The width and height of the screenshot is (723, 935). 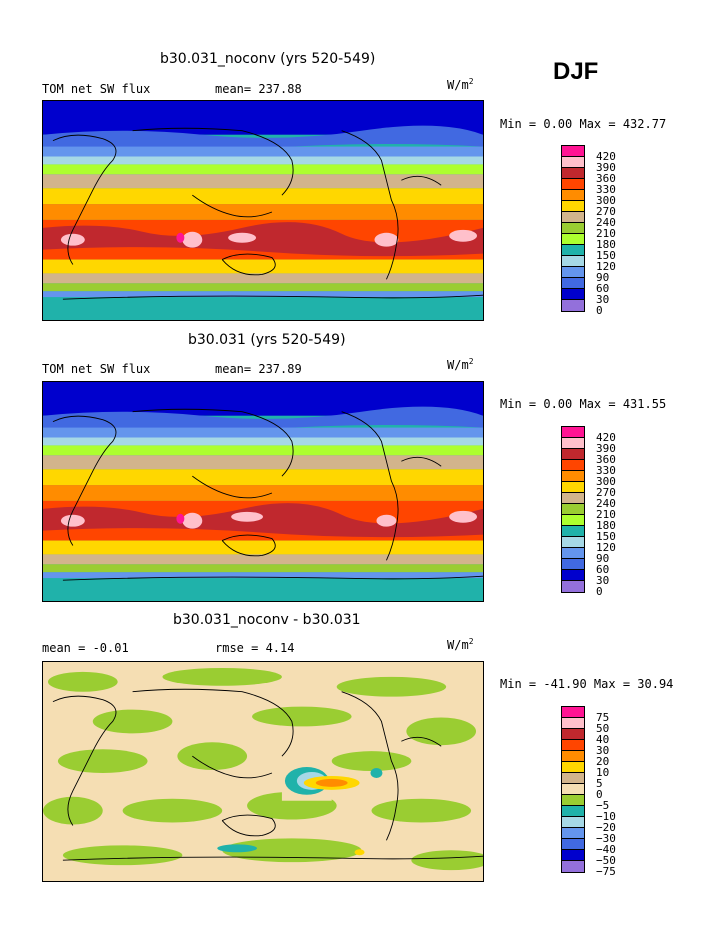 I want to click on panel-1-mean: mean= 237.88, so click(x=258, y=89).